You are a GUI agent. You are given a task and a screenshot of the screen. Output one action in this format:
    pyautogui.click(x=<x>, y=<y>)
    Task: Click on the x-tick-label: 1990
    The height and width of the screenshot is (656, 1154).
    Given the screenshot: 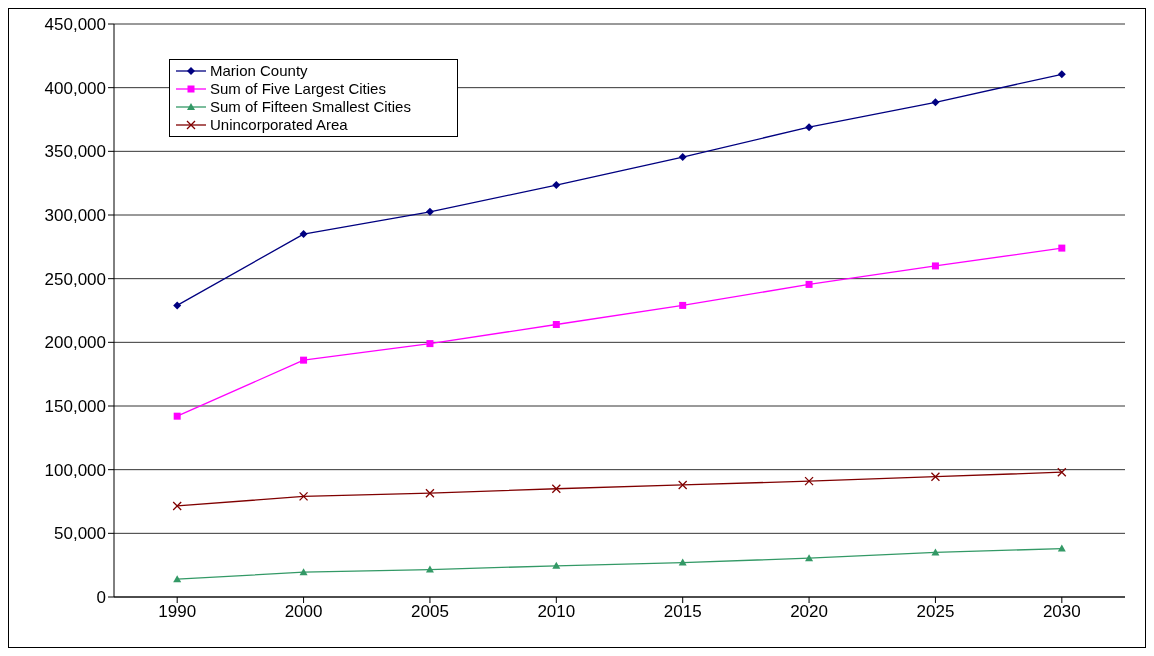 What is the action you would take?
    pyautogui.click(x=177, y=612)
    